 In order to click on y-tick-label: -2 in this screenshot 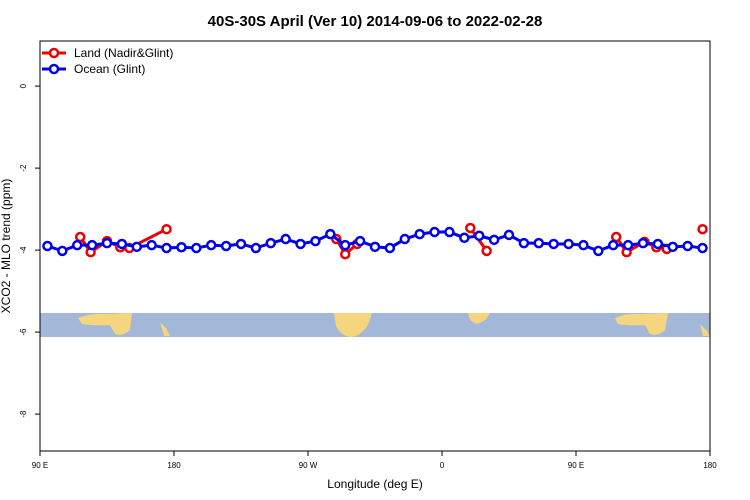, I will do `click(23, 168)`.